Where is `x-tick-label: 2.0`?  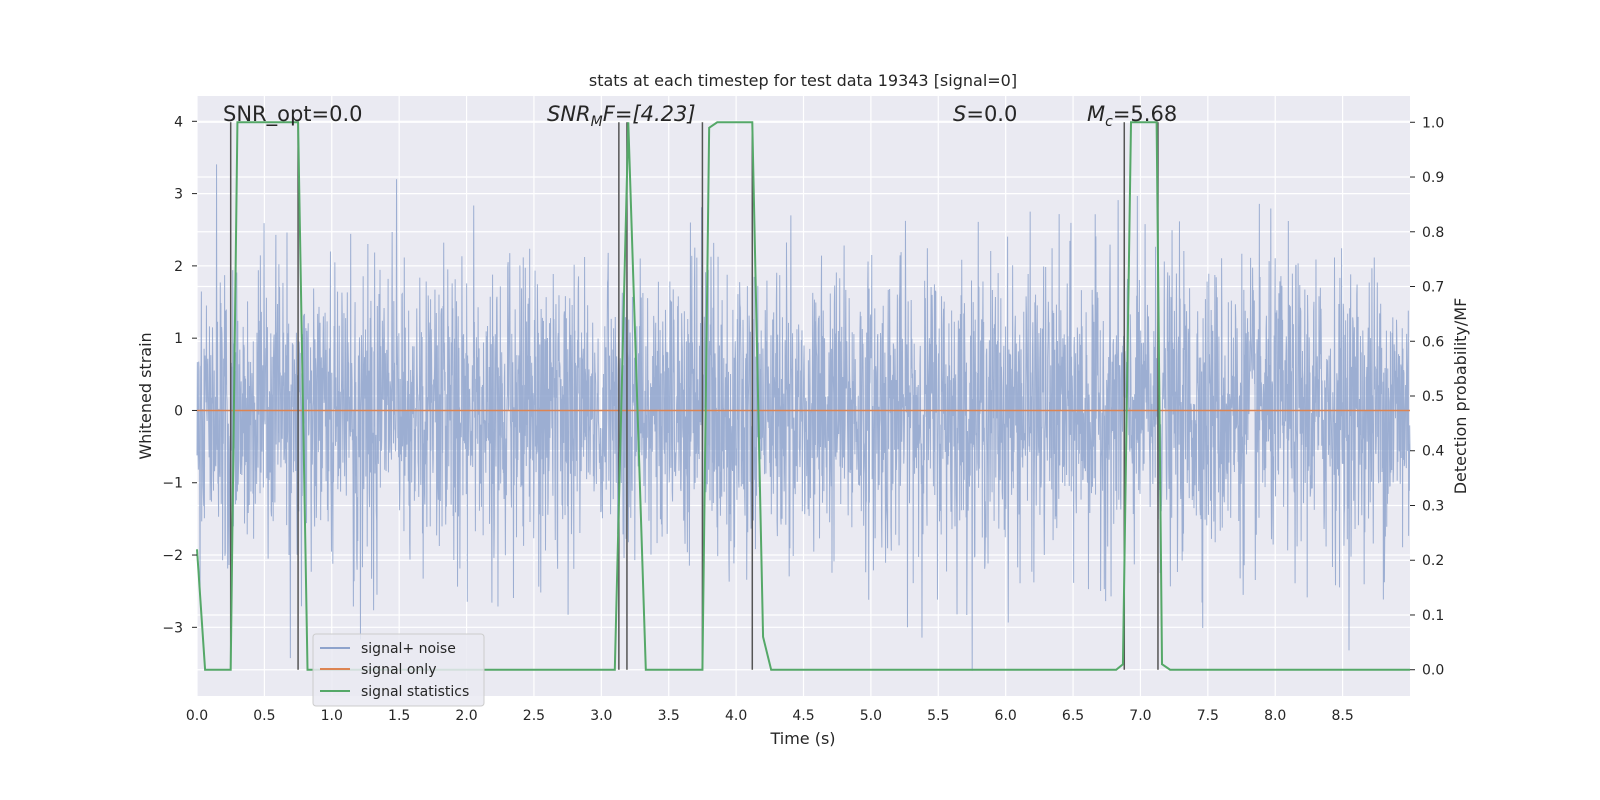
x-tick-label: 2.0 is located at coordinates (466, 716).